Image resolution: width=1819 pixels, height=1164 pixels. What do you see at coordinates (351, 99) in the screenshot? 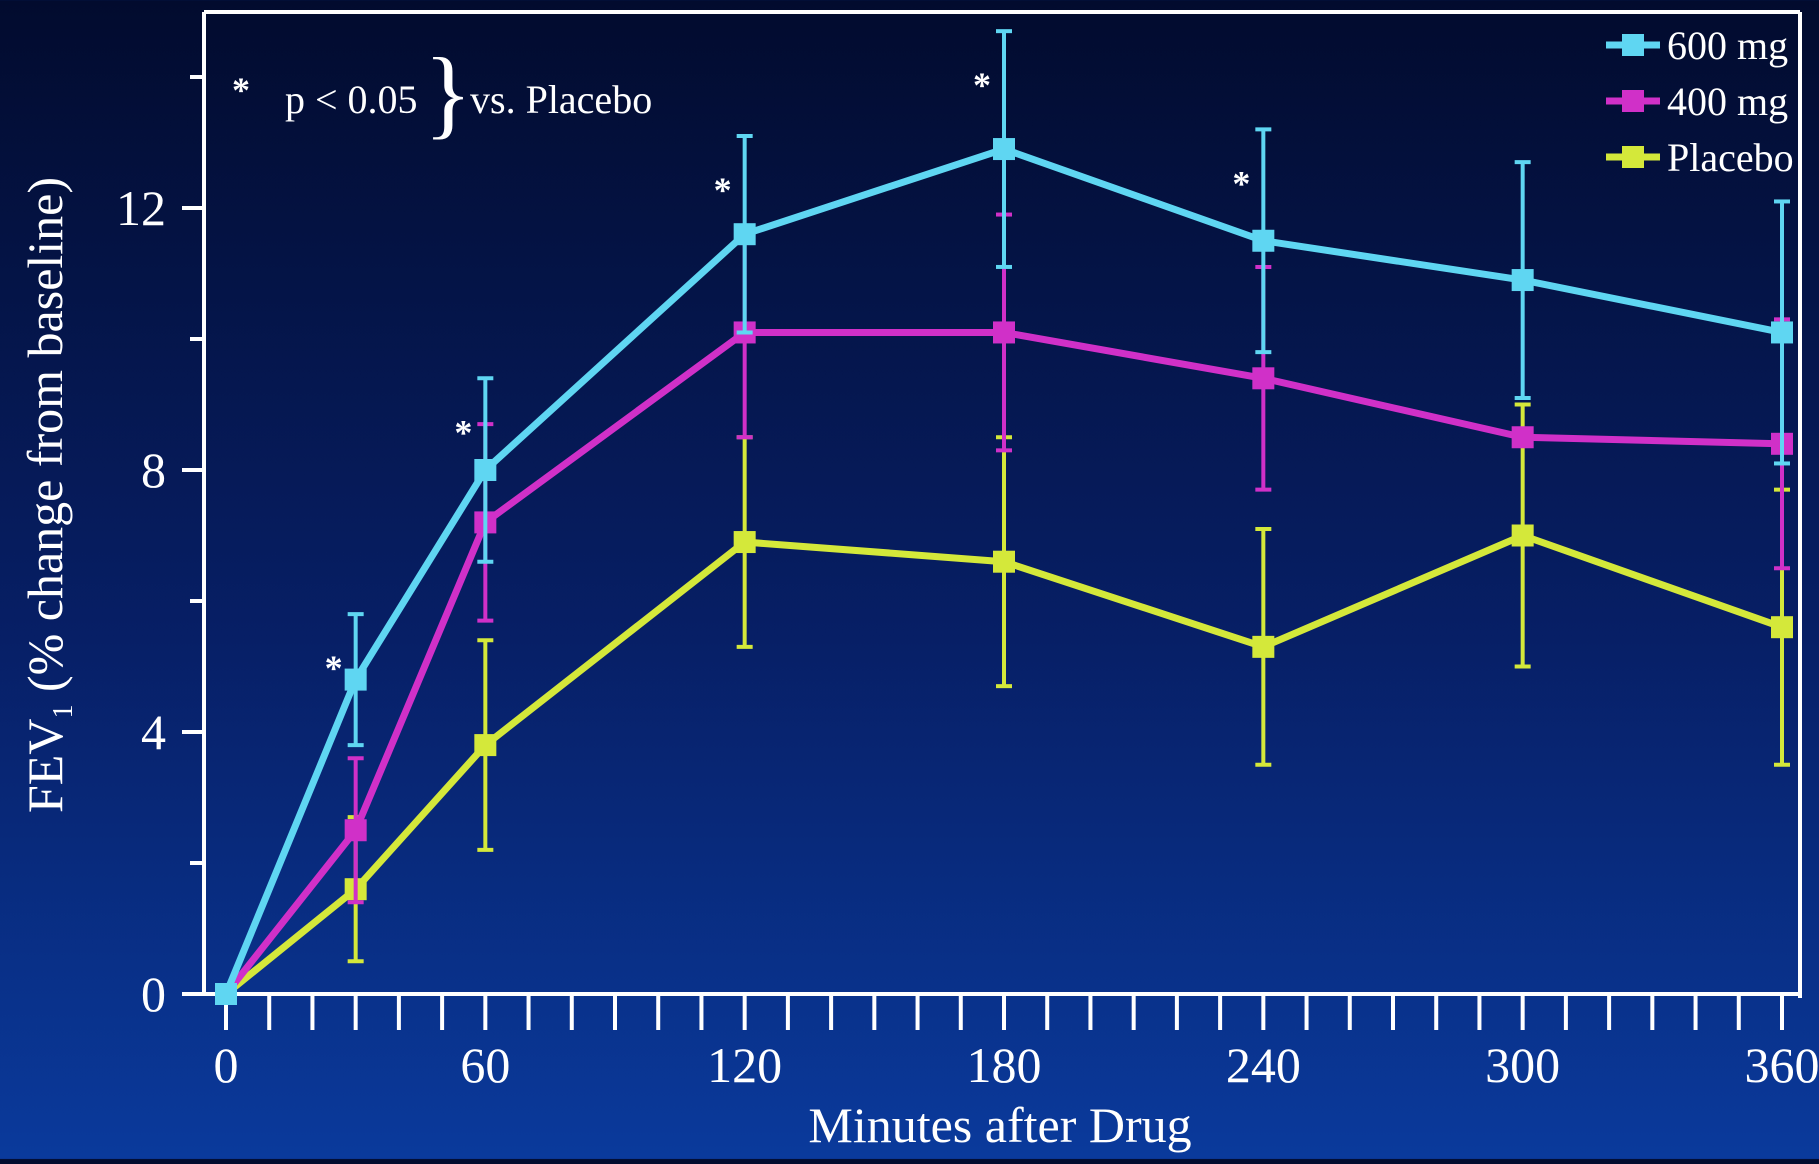
I see `note-p-value: p < 0.05` at bounding box center [351, 99].